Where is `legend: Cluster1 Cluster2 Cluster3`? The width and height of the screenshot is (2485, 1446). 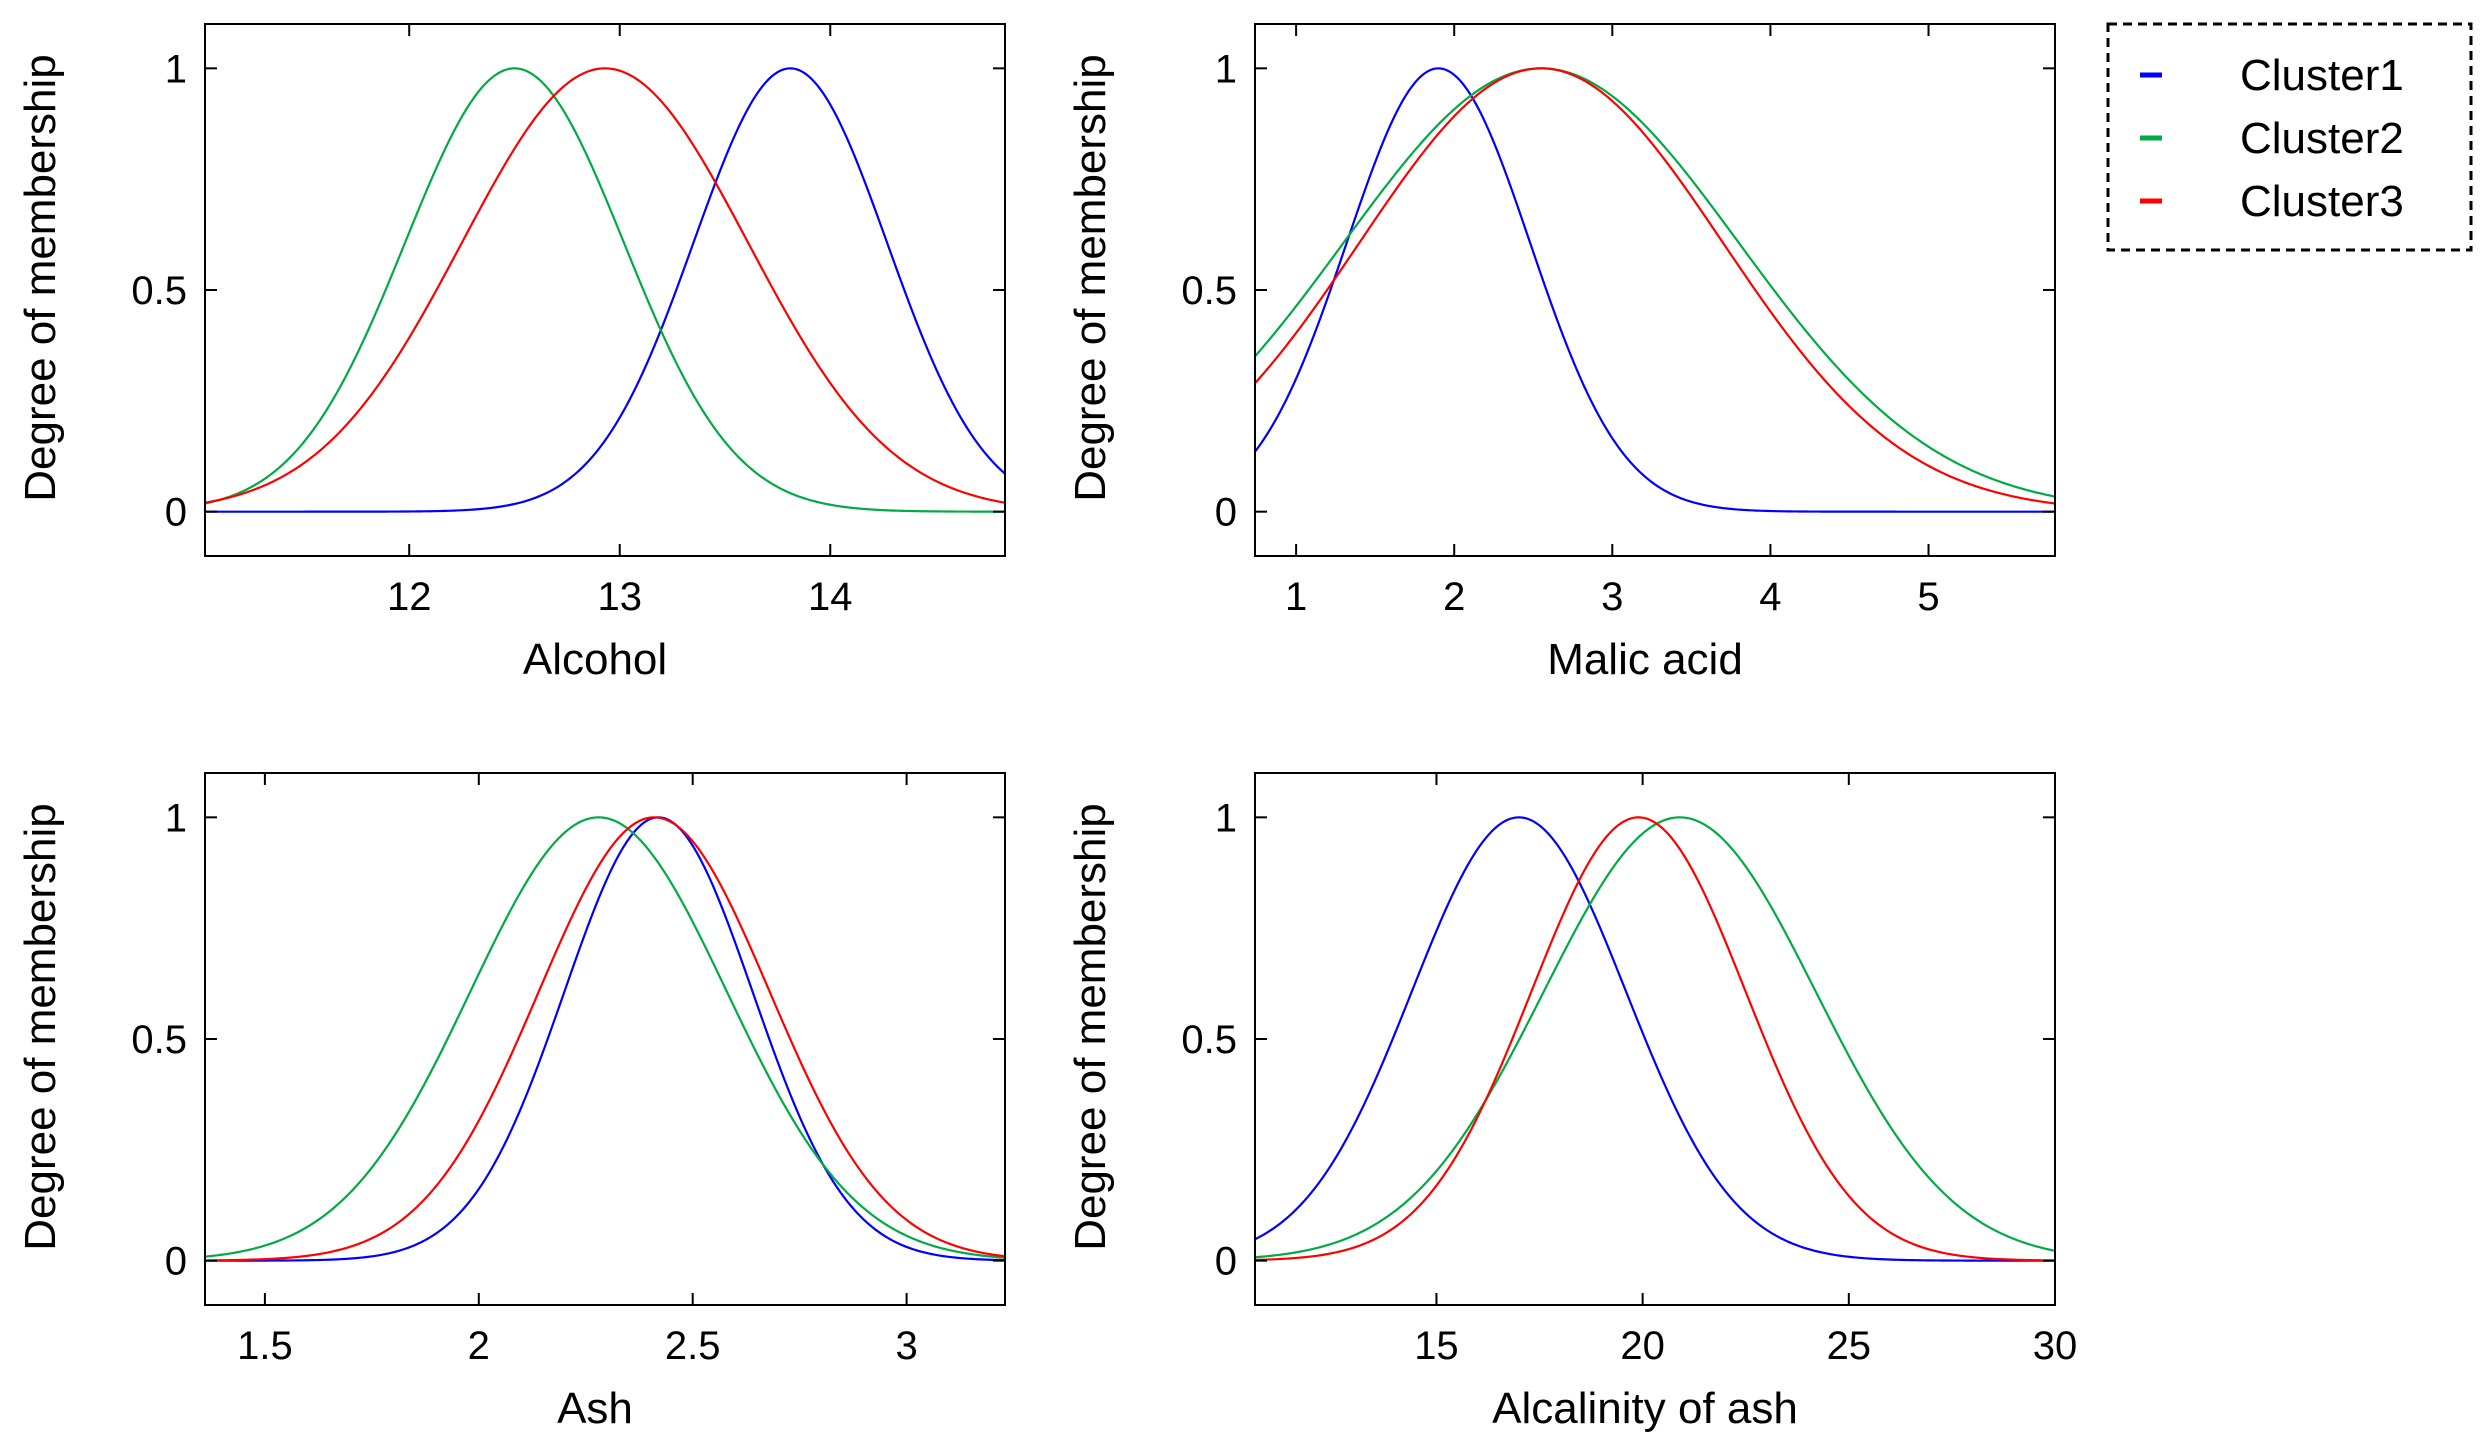
legend: Cluster1 Cluster2 Cluster3 is located at coordinates (2289, 137).